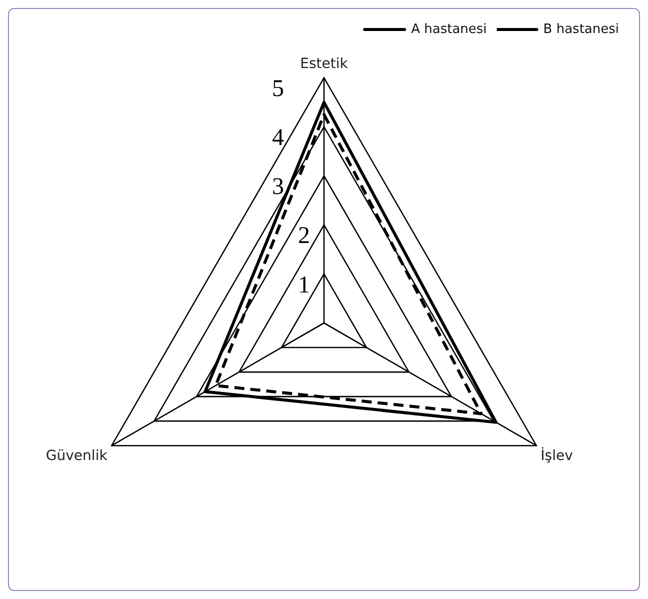 The height and width of the screenshot is (599, 648). Describe the element at coordinates (304, 285) in the screenshot. I see `y-tick-label: 1` at that location.